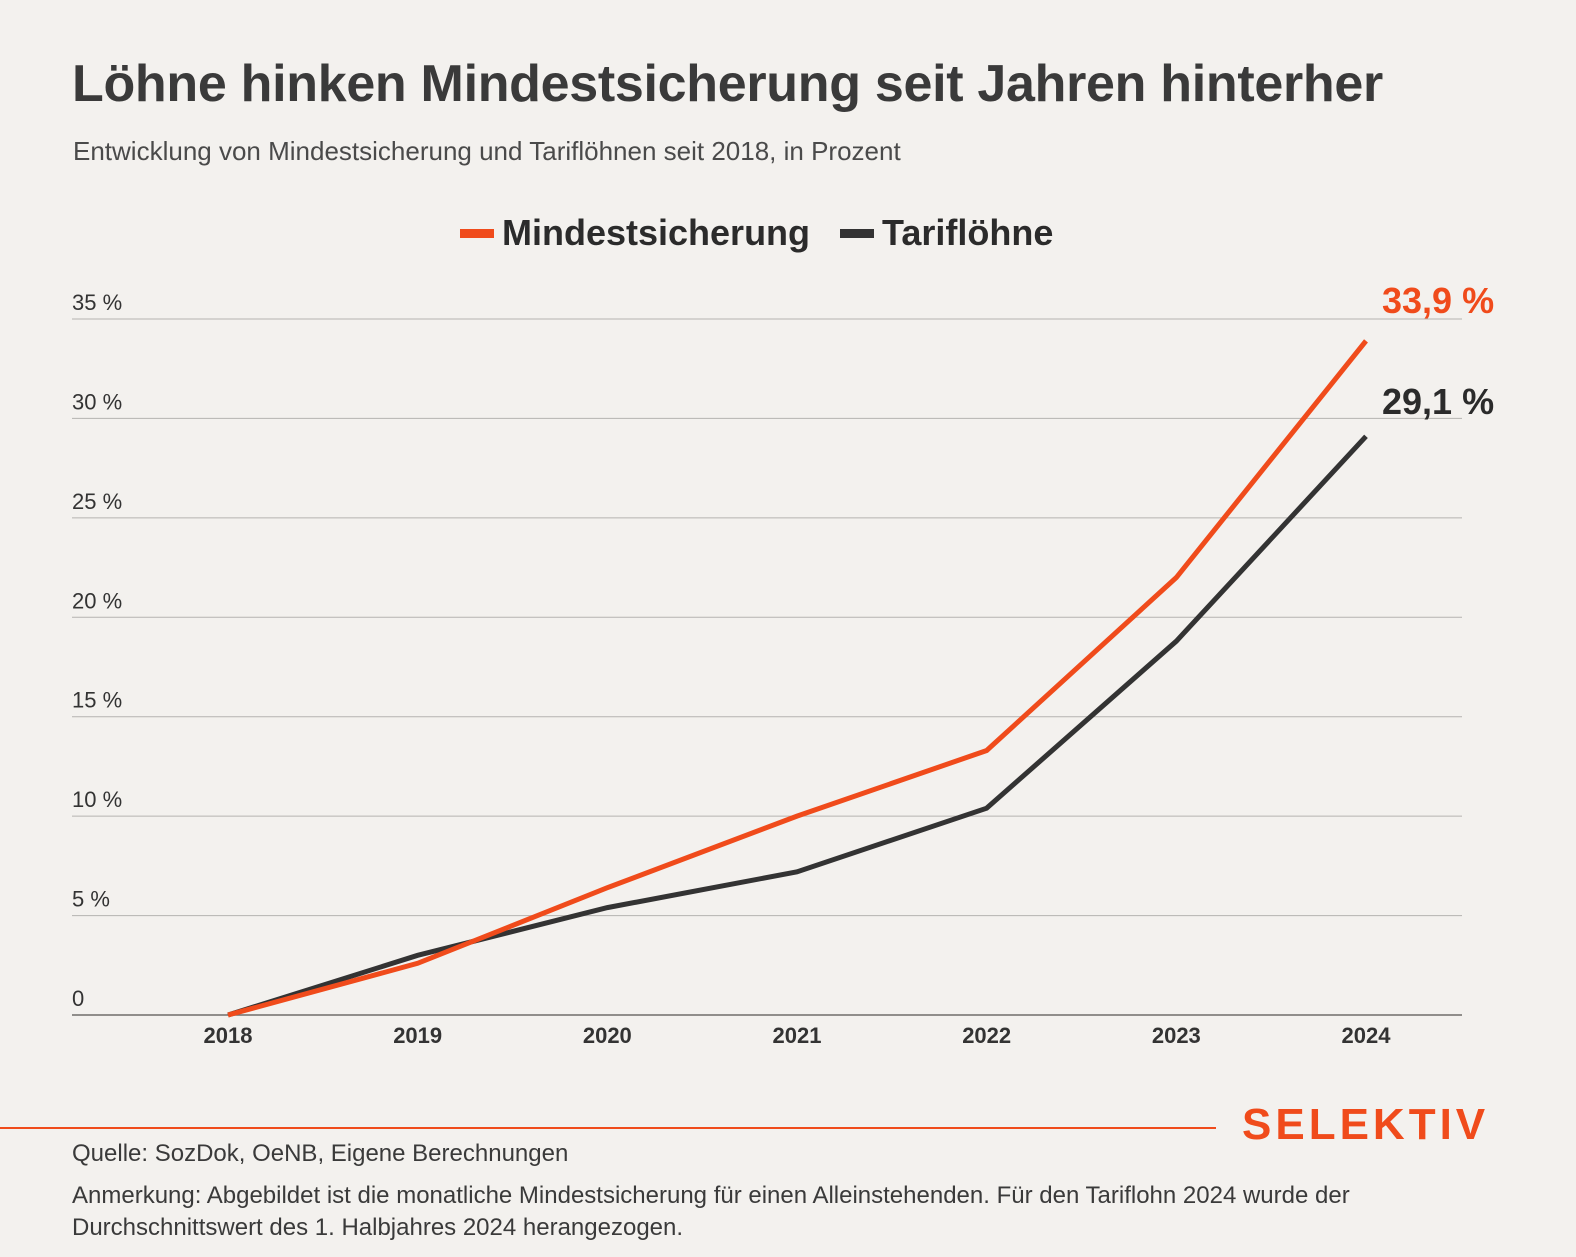  What do you see at coordinates (97, 401) in the screenshot?
I see `y-tick-label: 30 %` at bounding box center [97, 401].